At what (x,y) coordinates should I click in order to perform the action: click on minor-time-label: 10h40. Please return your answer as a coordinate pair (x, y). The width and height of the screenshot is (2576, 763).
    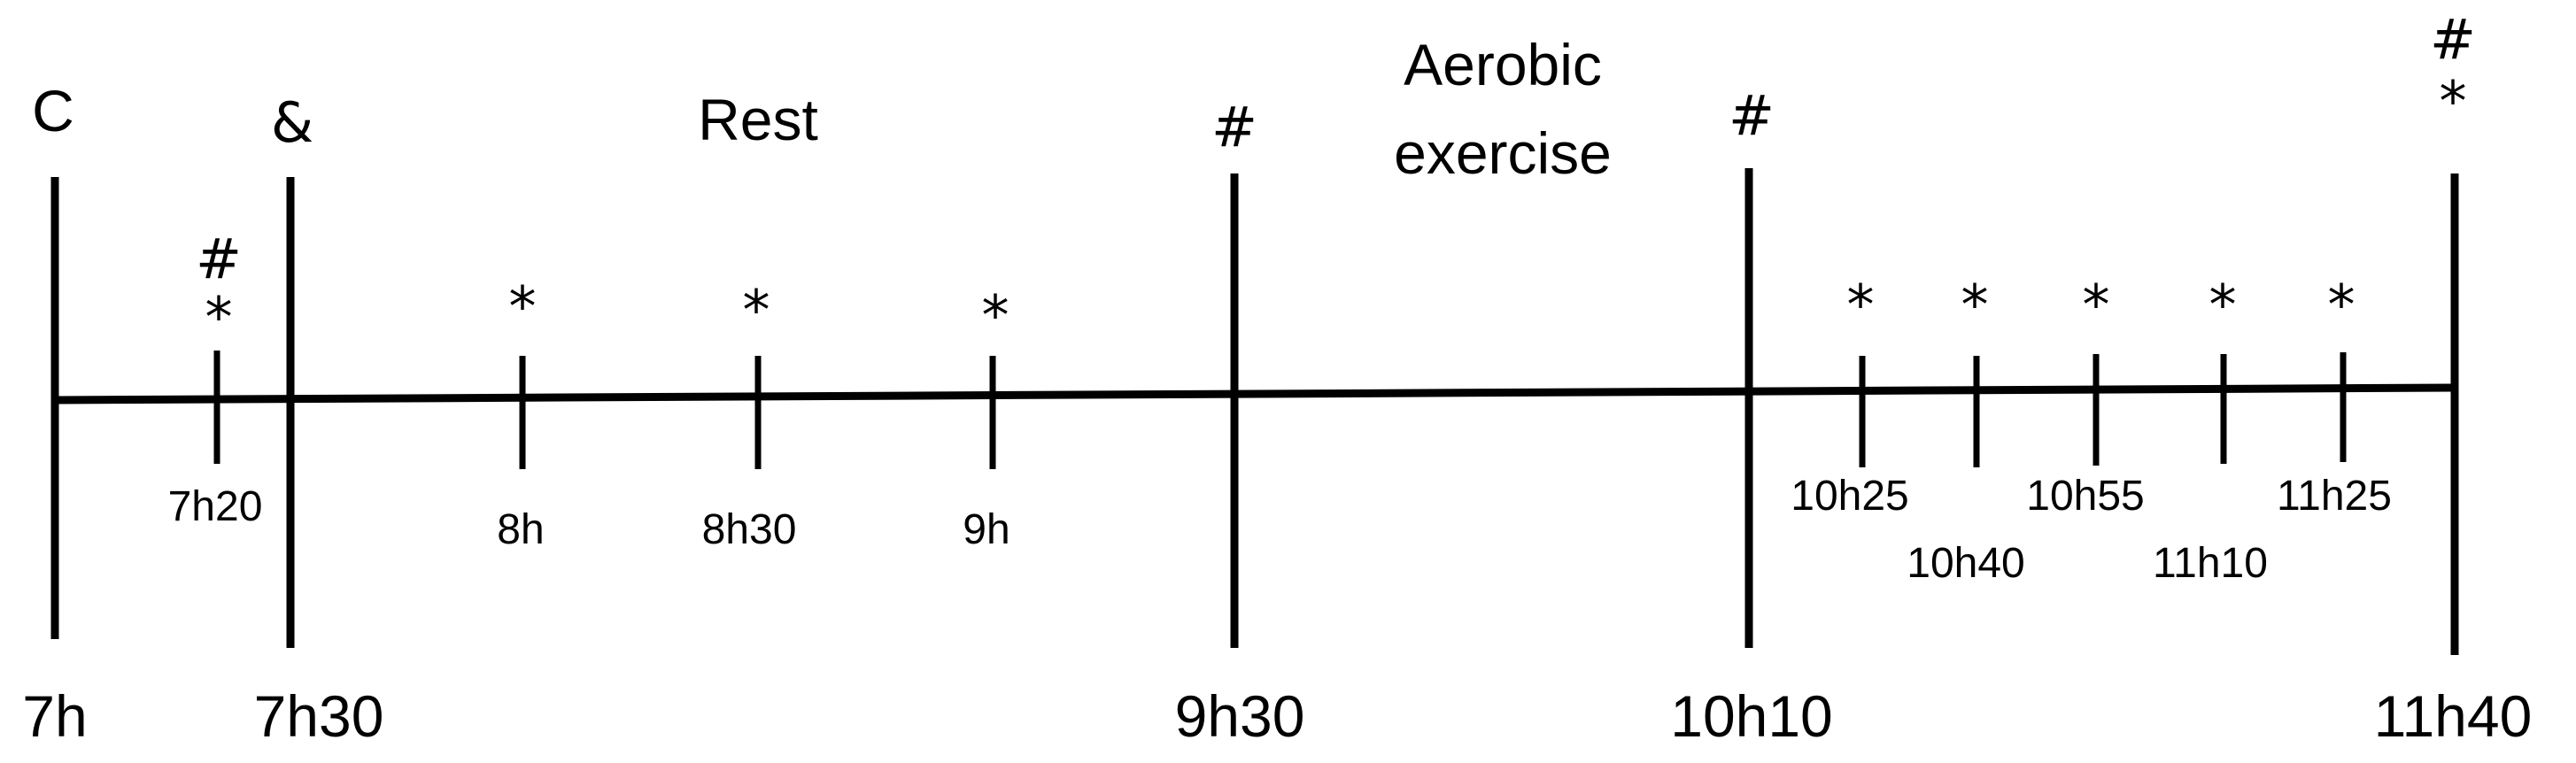
    Looking at the image, I should click on (1965, 563).